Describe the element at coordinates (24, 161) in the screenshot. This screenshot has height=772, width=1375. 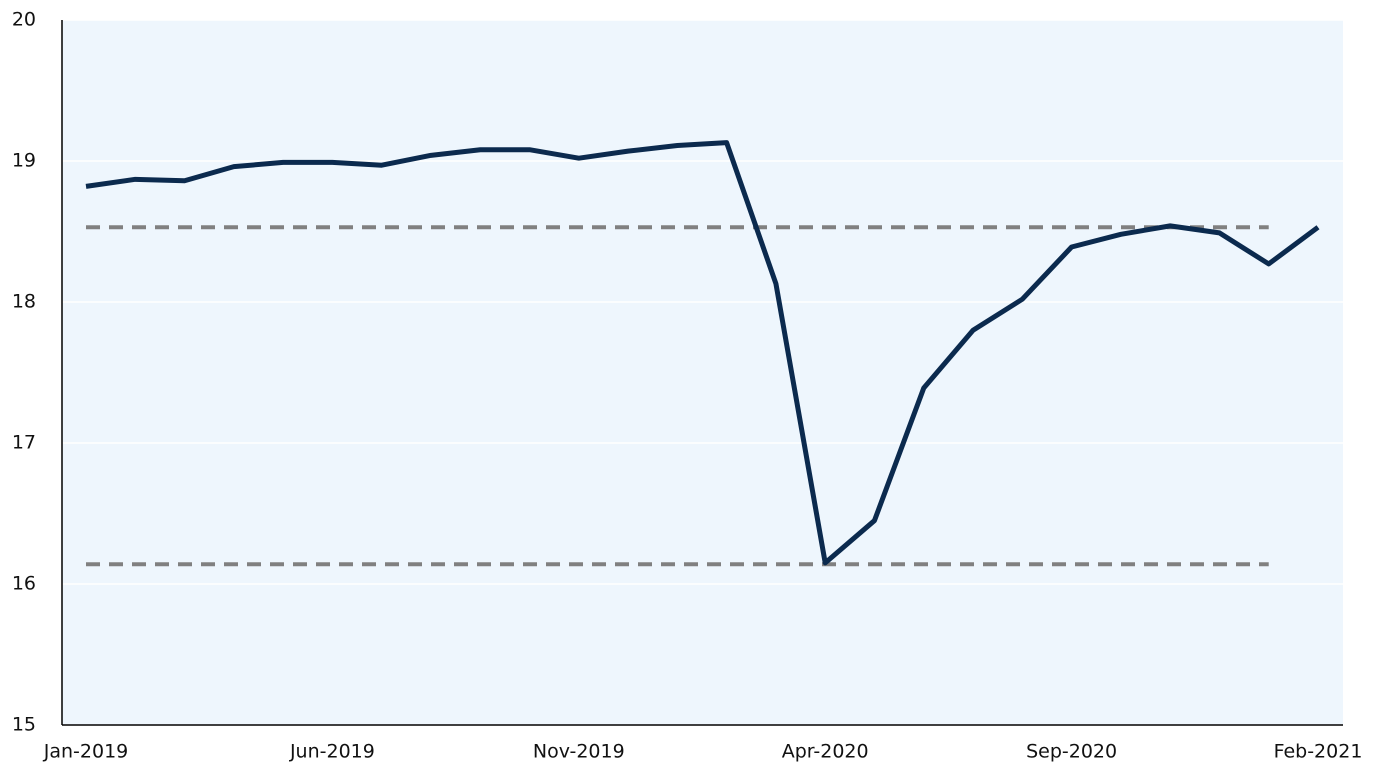
I see `y-tick-label: 19` at that location.